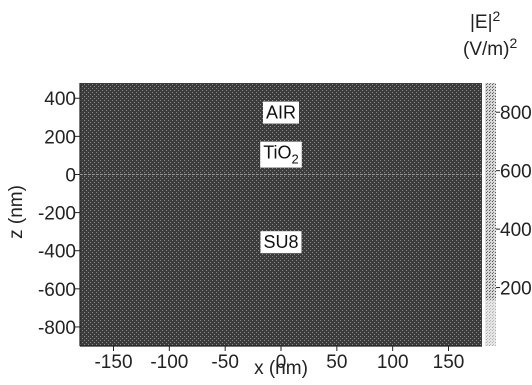  What do you see at coordinates (224, 362) in the screenshot?
I see `x-tick-label: -50` at bounding box center [224, 362].